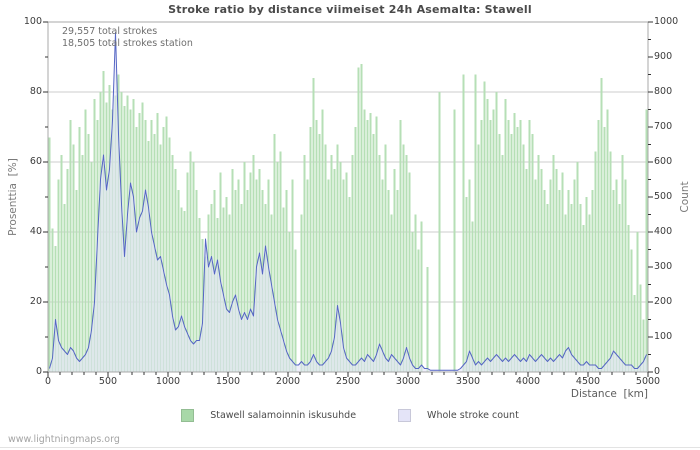 This screenshot has height=450, width=700. Describe the element at coordinates (663, 196) in the screenshot. I see `right-tick-label: 500` at that location.